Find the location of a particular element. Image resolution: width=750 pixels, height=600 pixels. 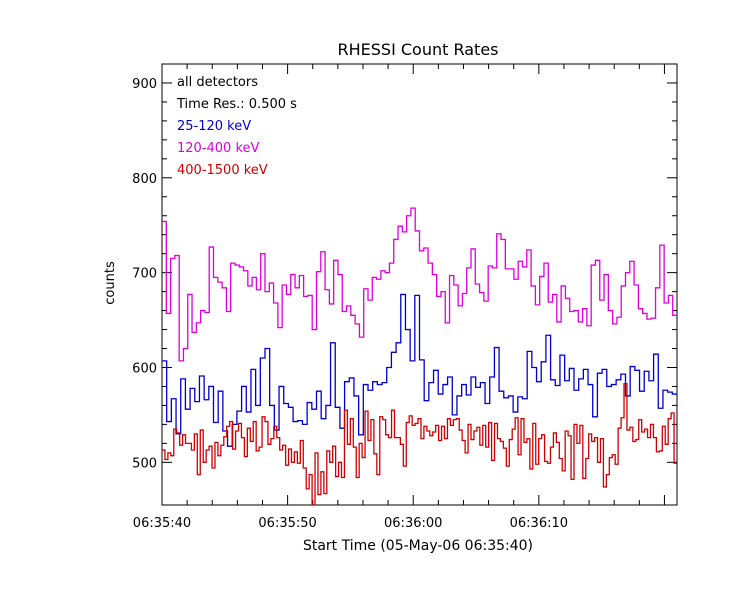

y-tick-label: 700 is located at coordinates (144, 274).